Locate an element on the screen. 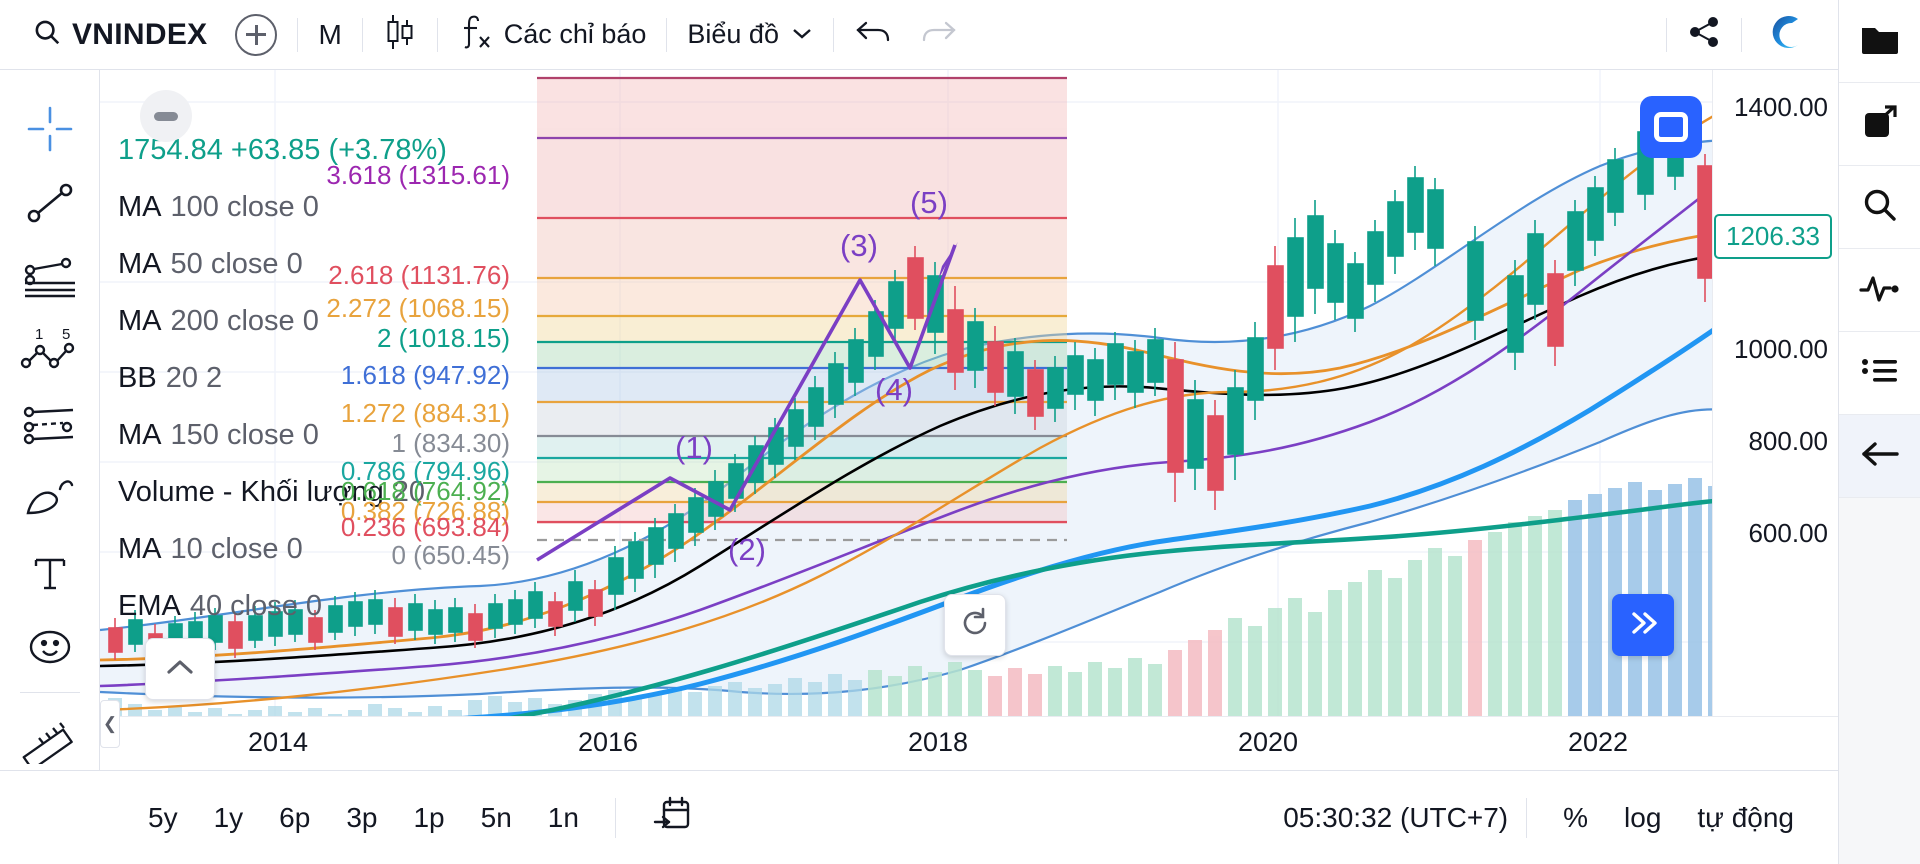 The image size is (1920, 864). reset-chart-button is located at coordinates (975, 625).